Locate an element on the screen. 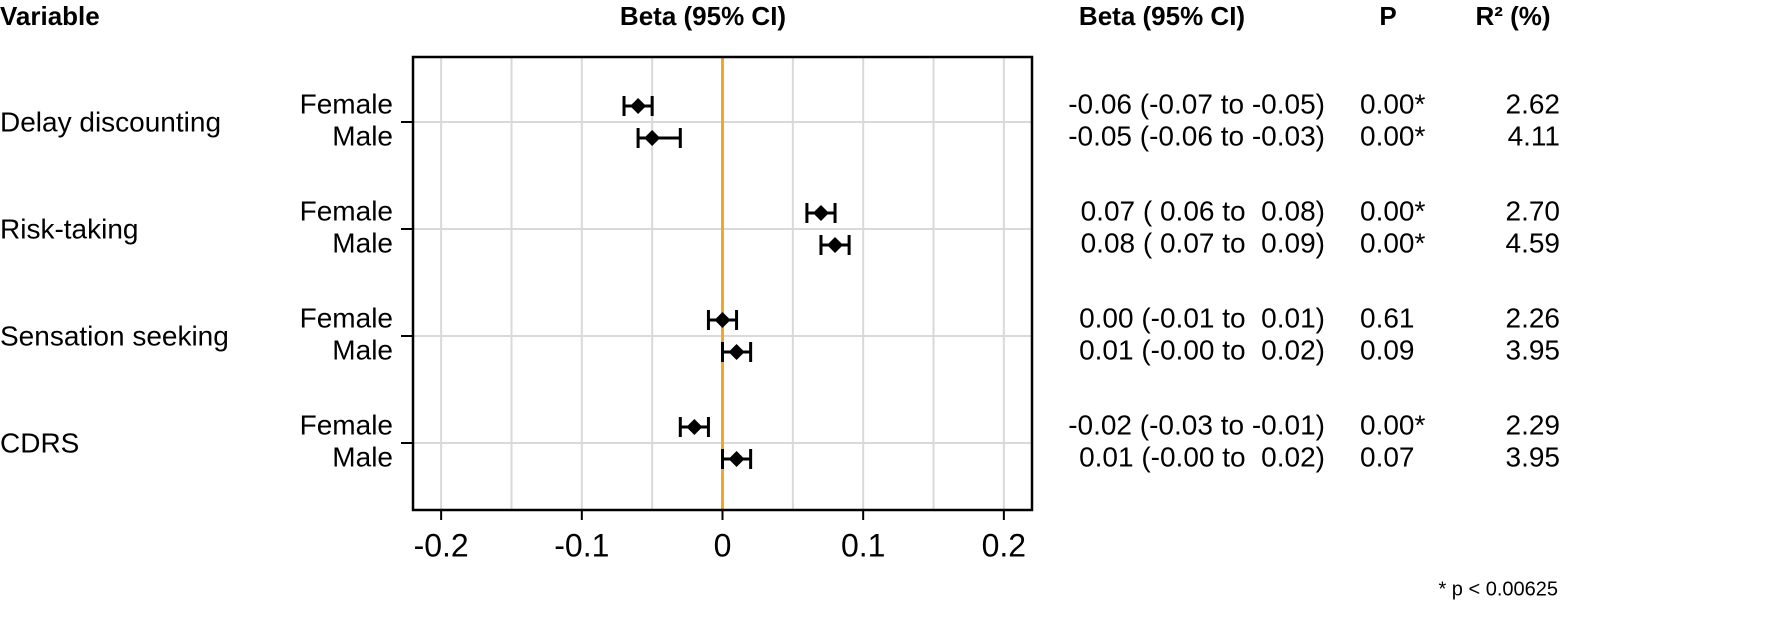  variable-label: CDRS is located at coordinates (39, 442).